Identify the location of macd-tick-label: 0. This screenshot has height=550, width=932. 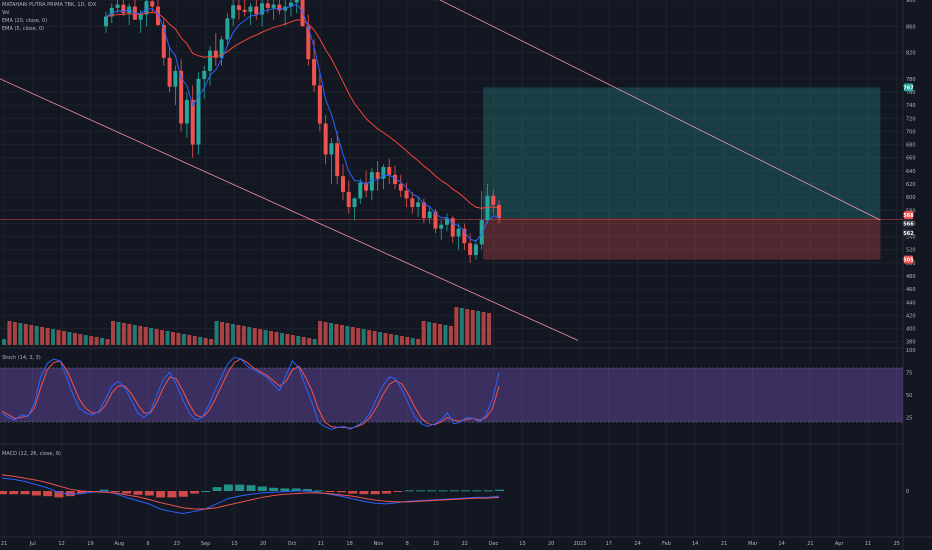
(907, 492).